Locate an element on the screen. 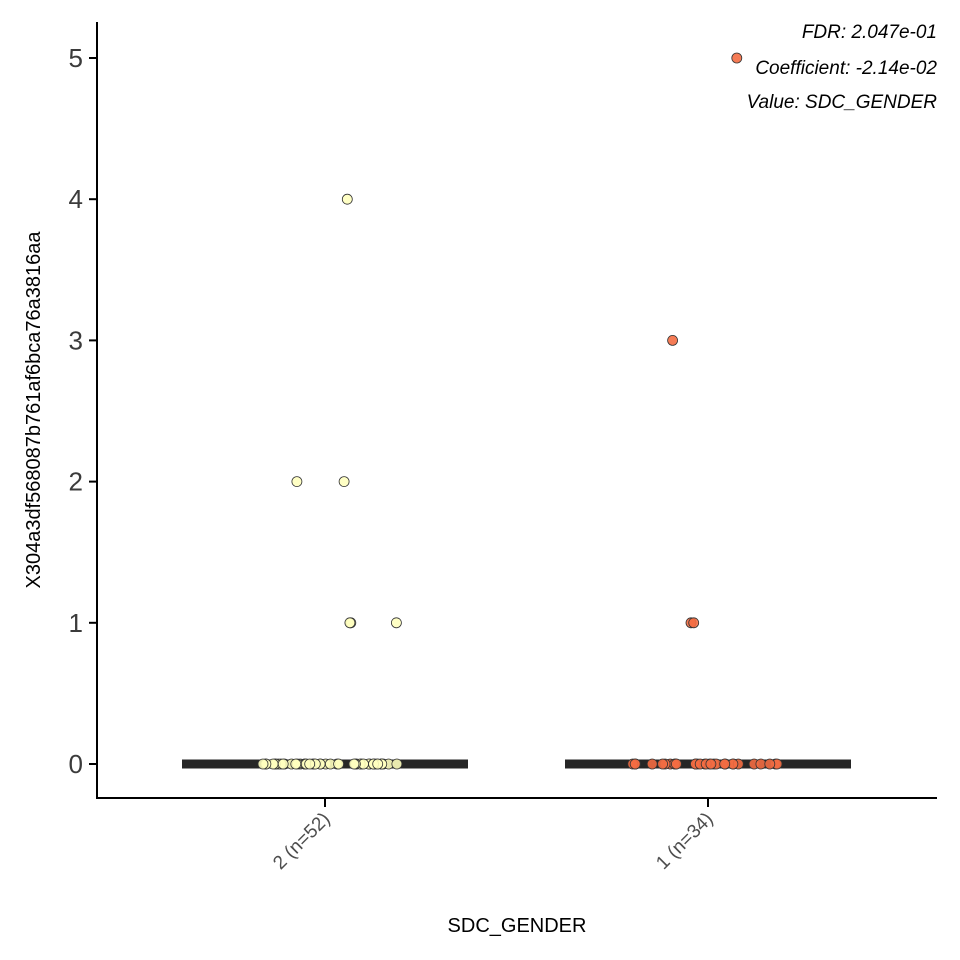  y-ticks: 0 1 2 3 4 5 is located at coordinates (83, 411).